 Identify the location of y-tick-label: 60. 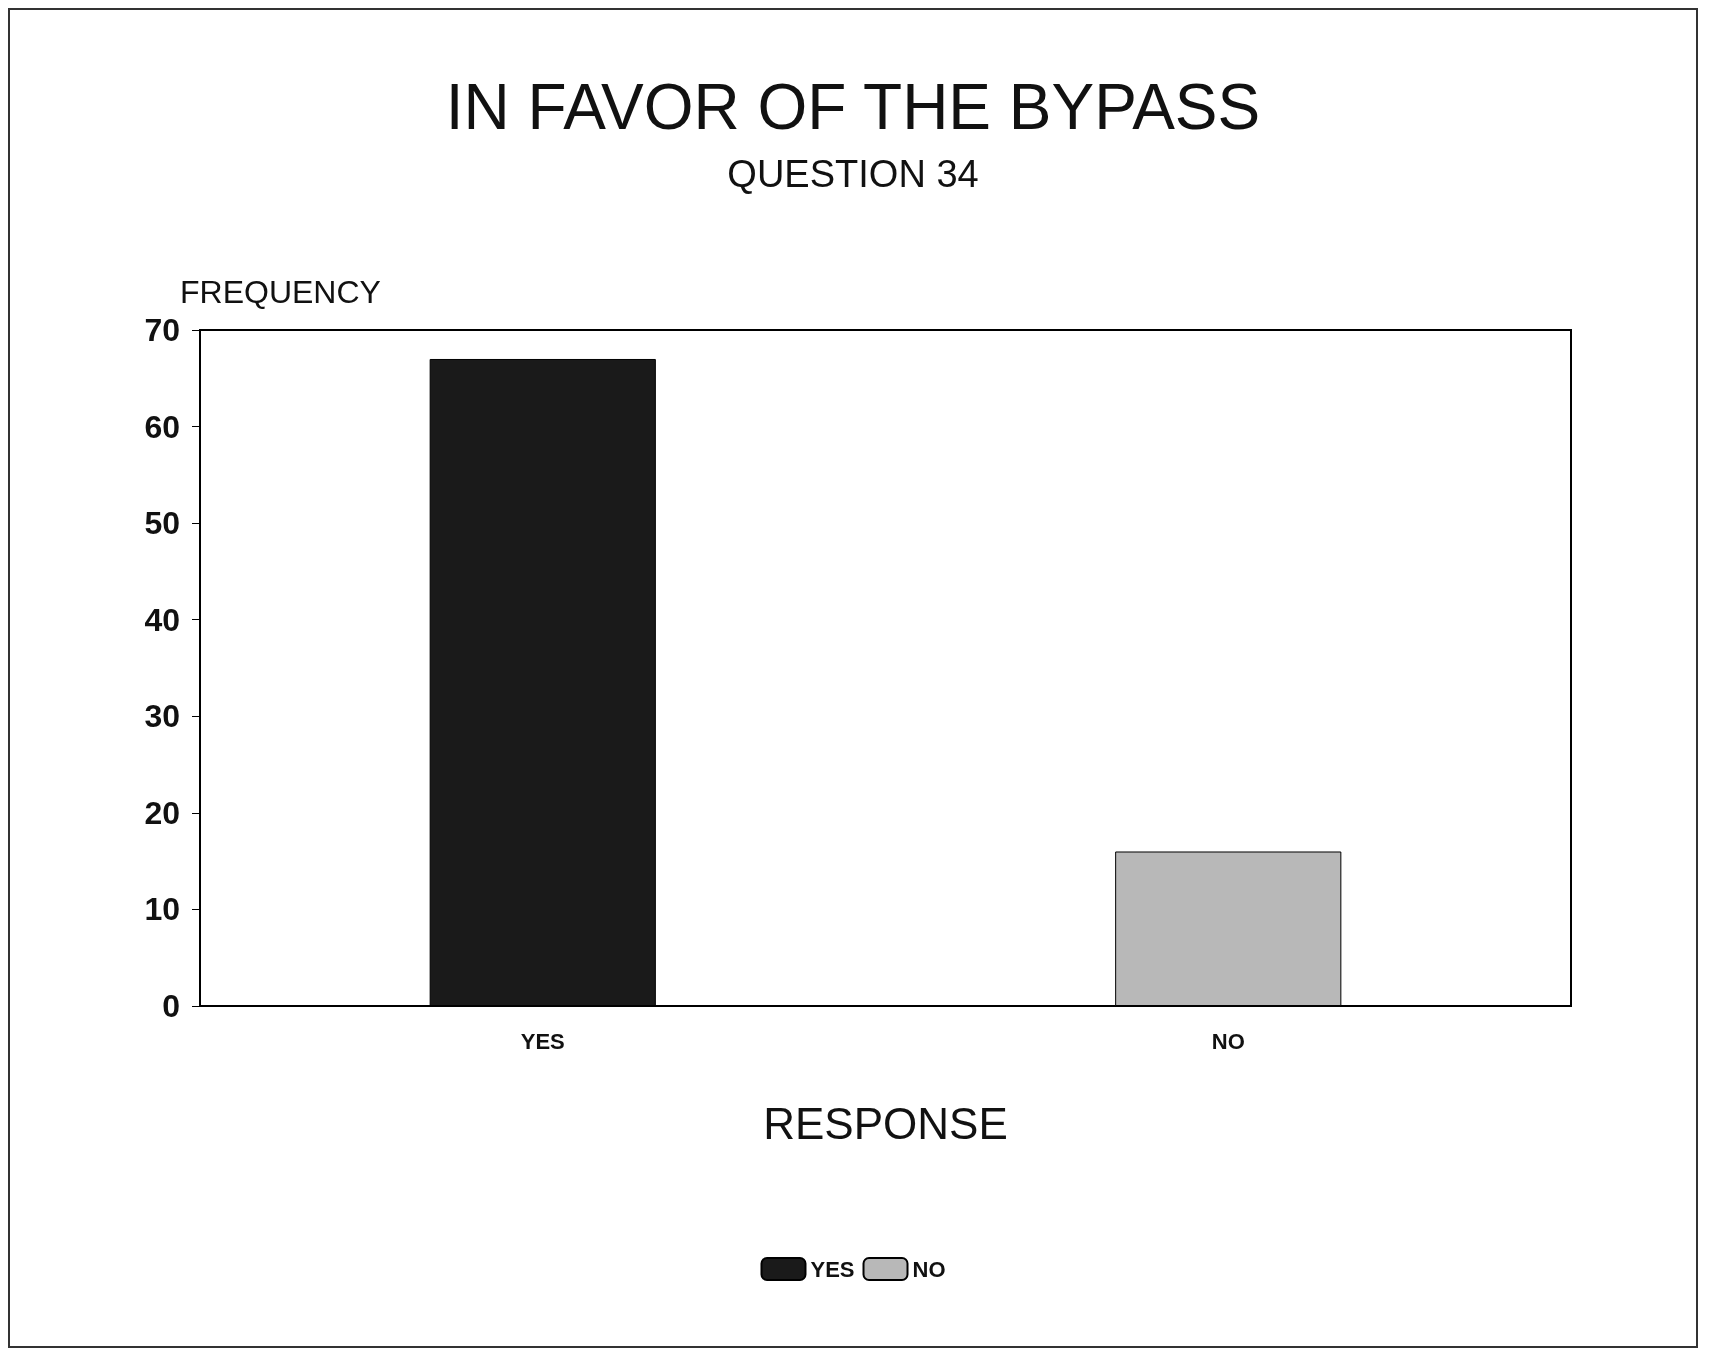
(162, 426).